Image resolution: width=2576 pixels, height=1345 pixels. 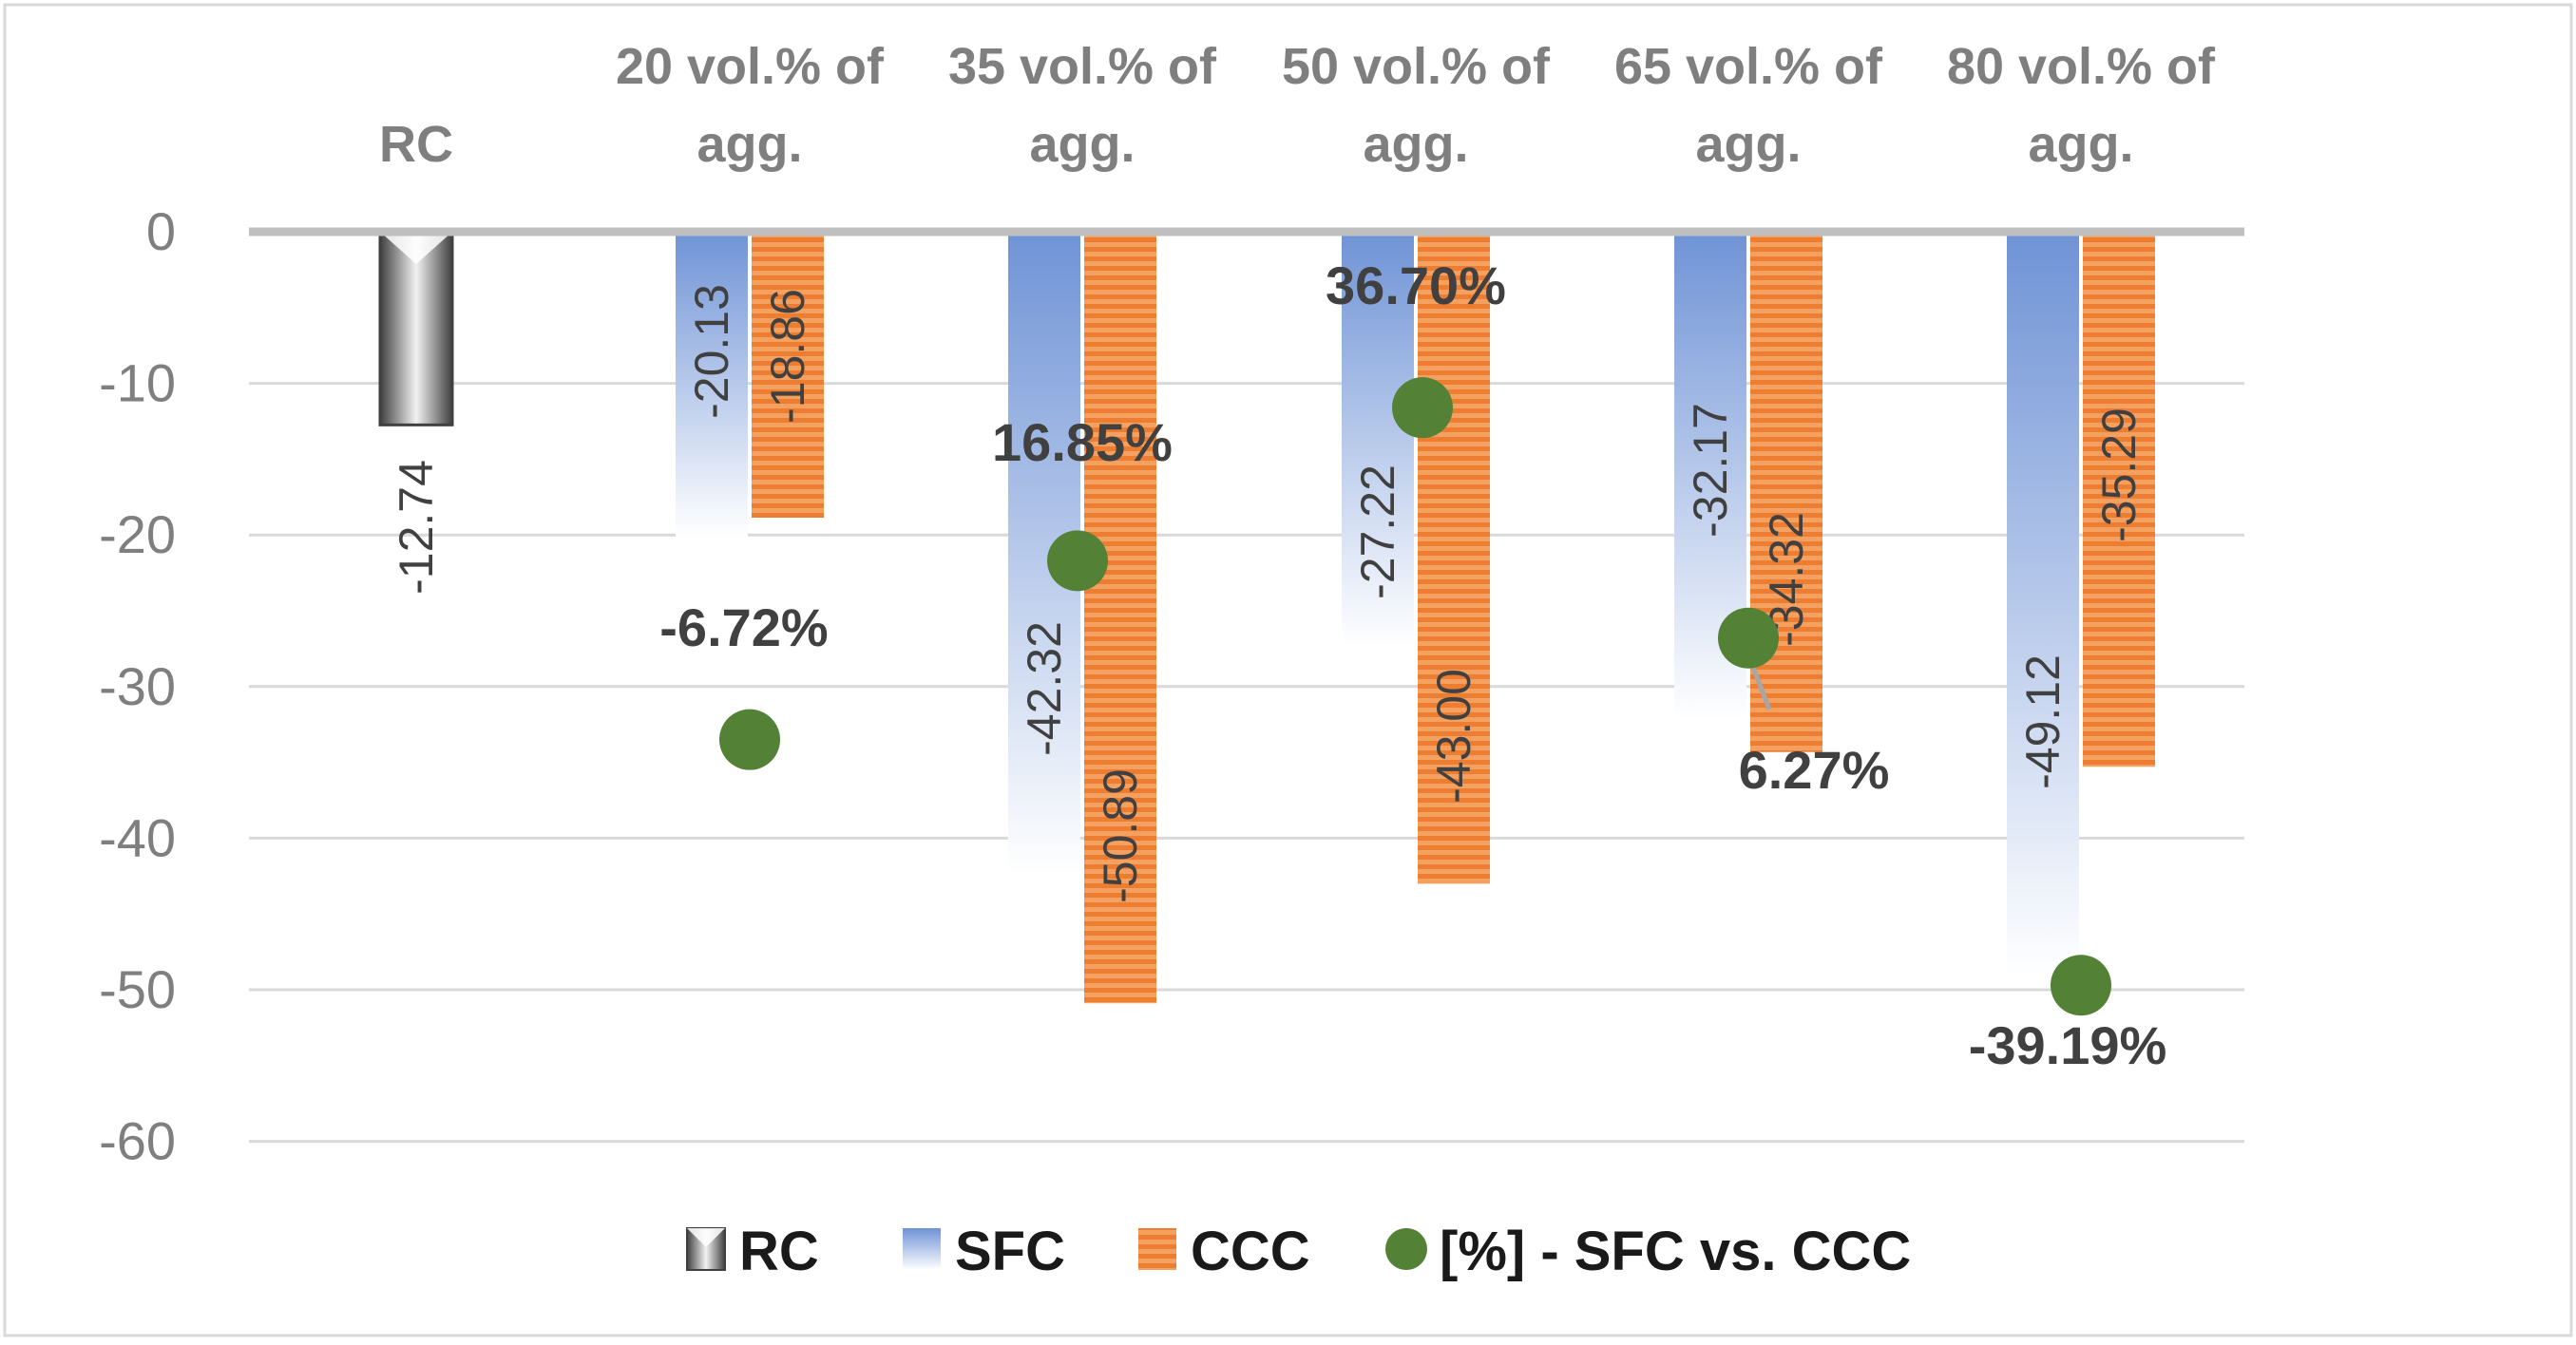 What do you see at coordinates (137, 534) in the screenshot?
I see `y-tick-label: -20` at bounding box center [137, 534].